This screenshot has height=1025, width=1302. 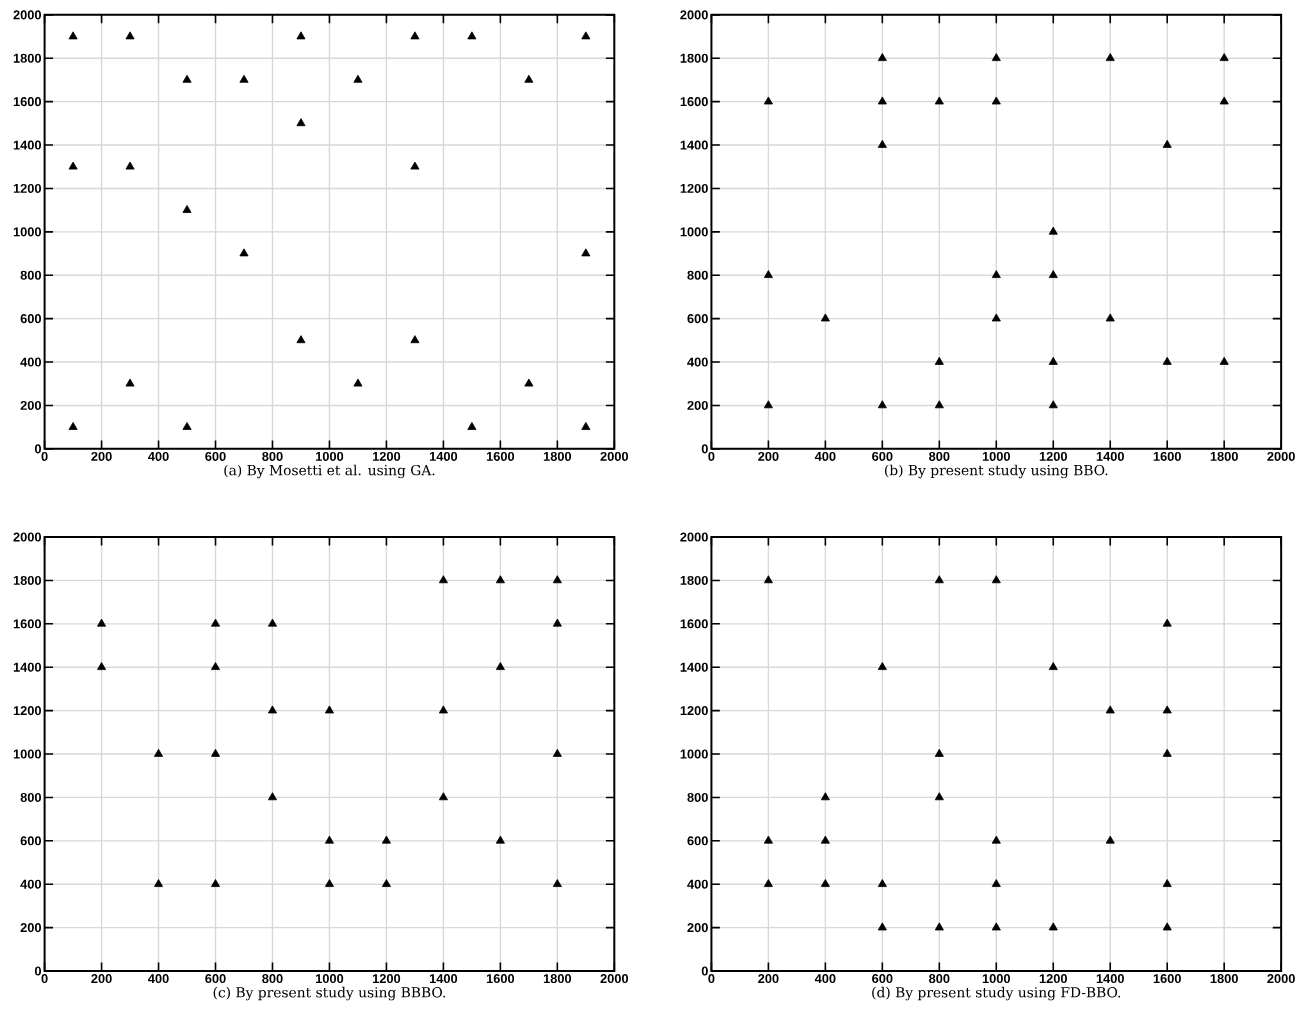 I want to click on text: (c) By present study using BBBO., so click(x=329, y=994).